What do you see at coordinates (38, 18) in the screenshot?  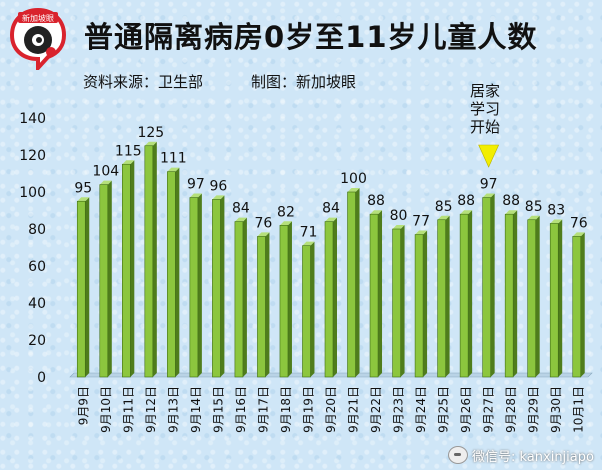 I see `logo-text: 新加坡眼` at bounding box center [38, 18].